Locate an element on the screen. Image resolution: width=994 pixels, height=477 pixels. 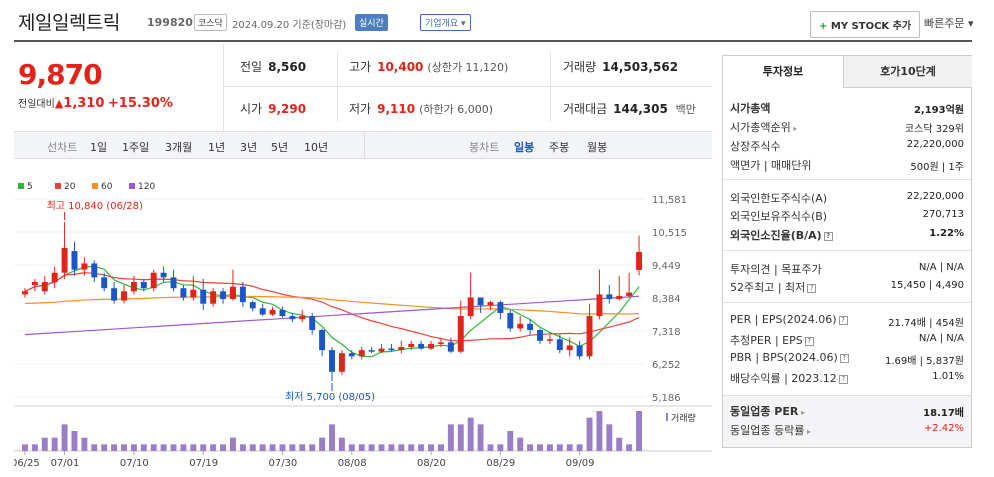
period-1y: 1년 is located at coordinates (217, 147).